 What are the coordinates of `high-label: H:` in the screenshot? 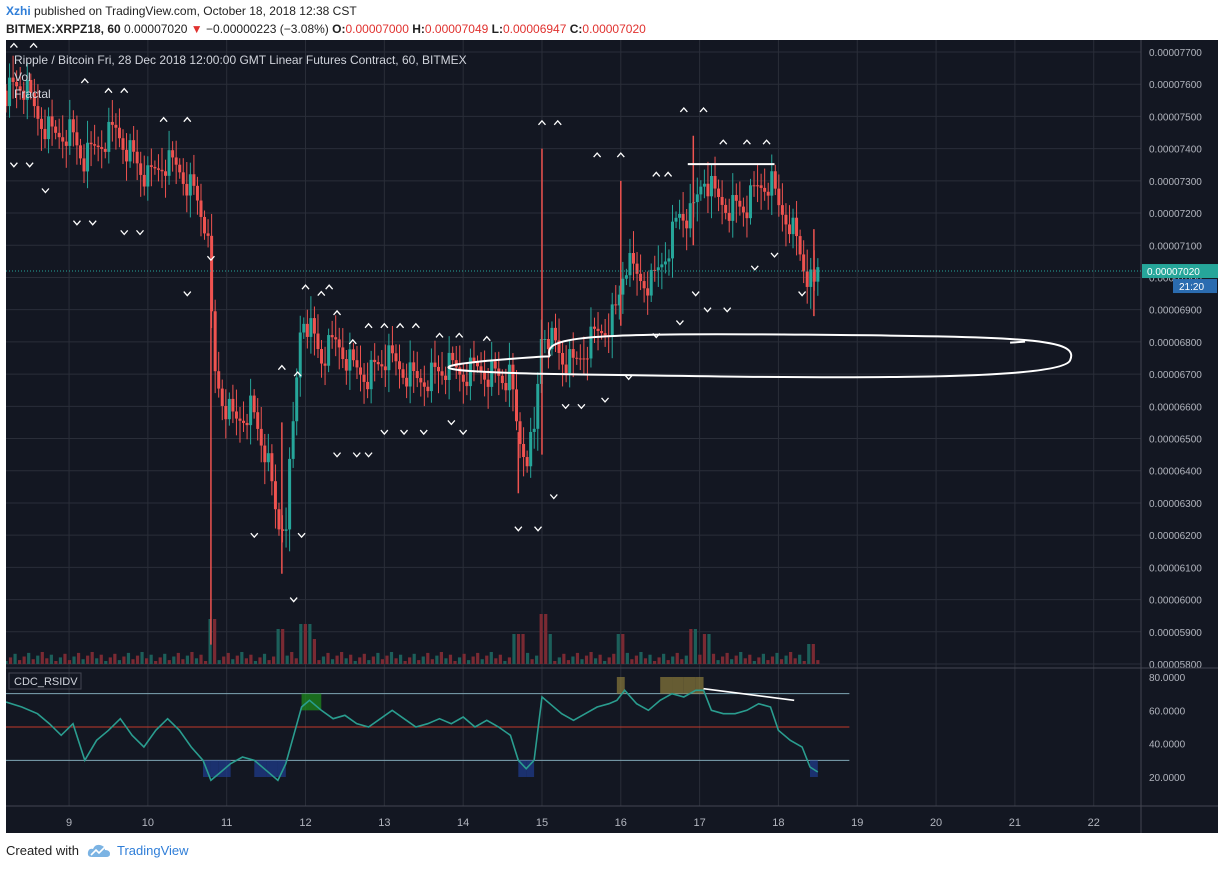 It's located at (418, 29).